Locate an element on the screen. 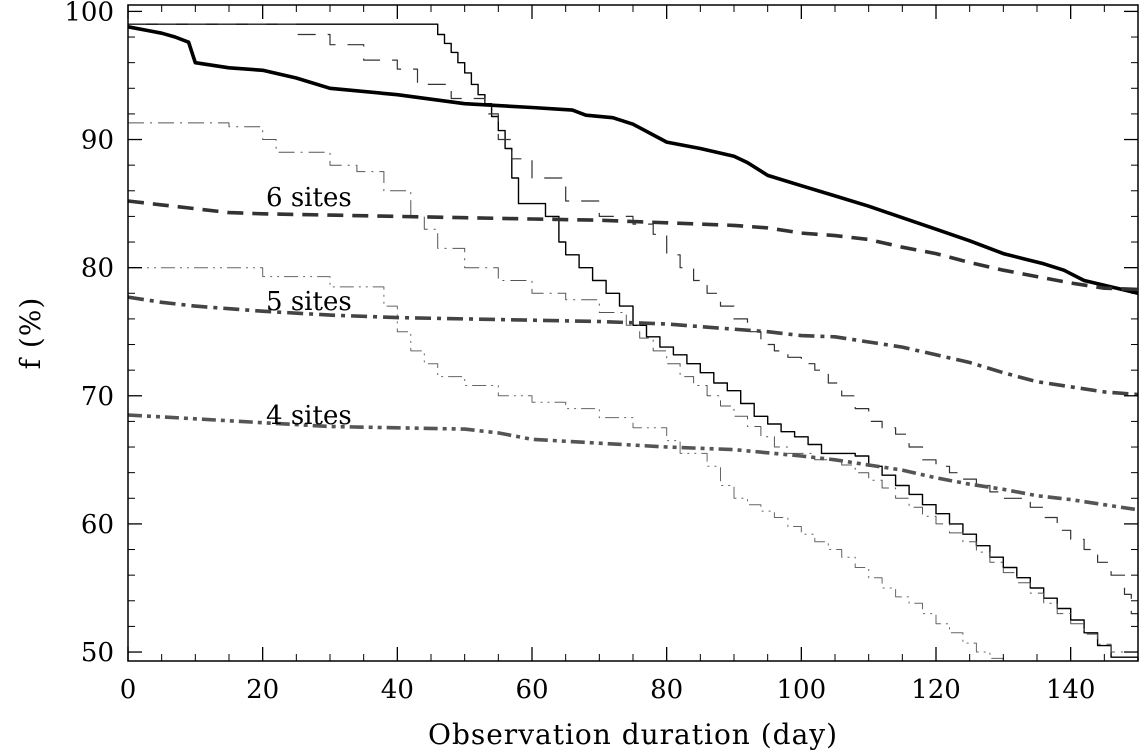 This screenshot has width=1143, height=756. x-tick-label: 120 is located at coordinates (936, 690).